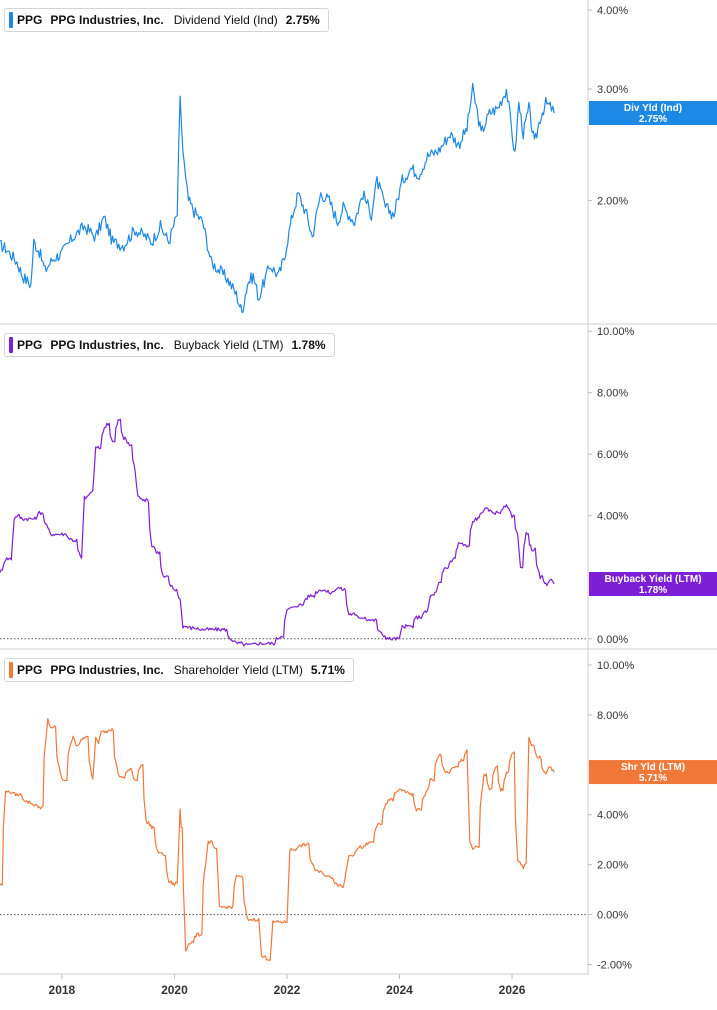 This screenshot has height=1010, width=717. Describe the element at coordinates (612, 455) in the screenshot. I see `y-tick-label: 6.00%` at that location.